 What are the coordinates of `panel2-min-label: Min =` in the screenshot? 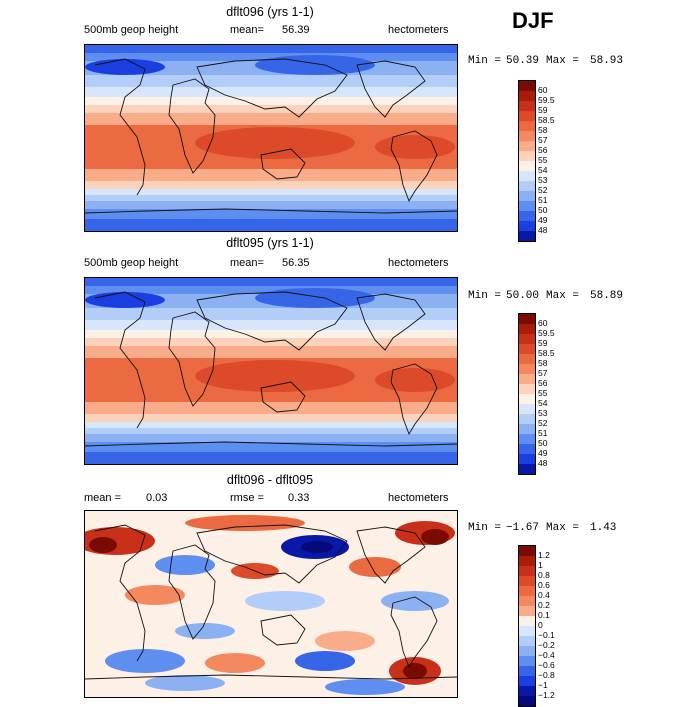 It's located at (485, 296).